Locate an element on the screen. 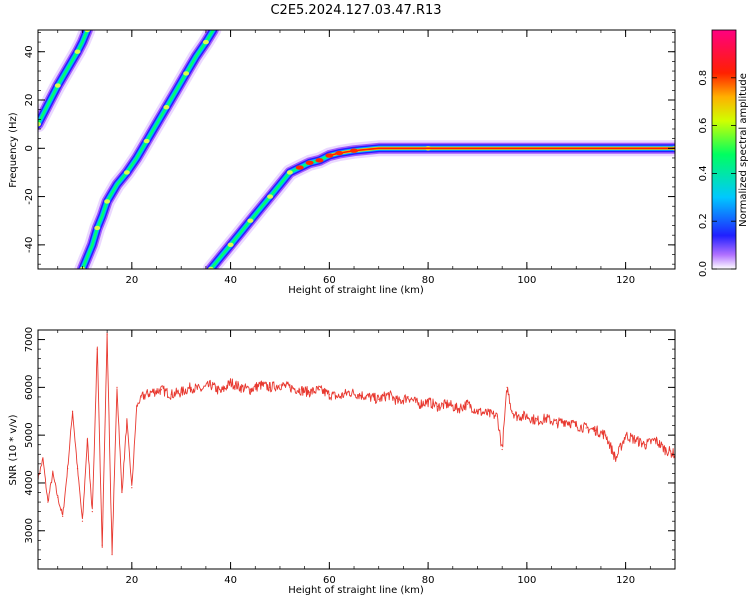 This screenshot has height=600, width=750. y-tick-label: 3000 is located at coordinates (29, 530).